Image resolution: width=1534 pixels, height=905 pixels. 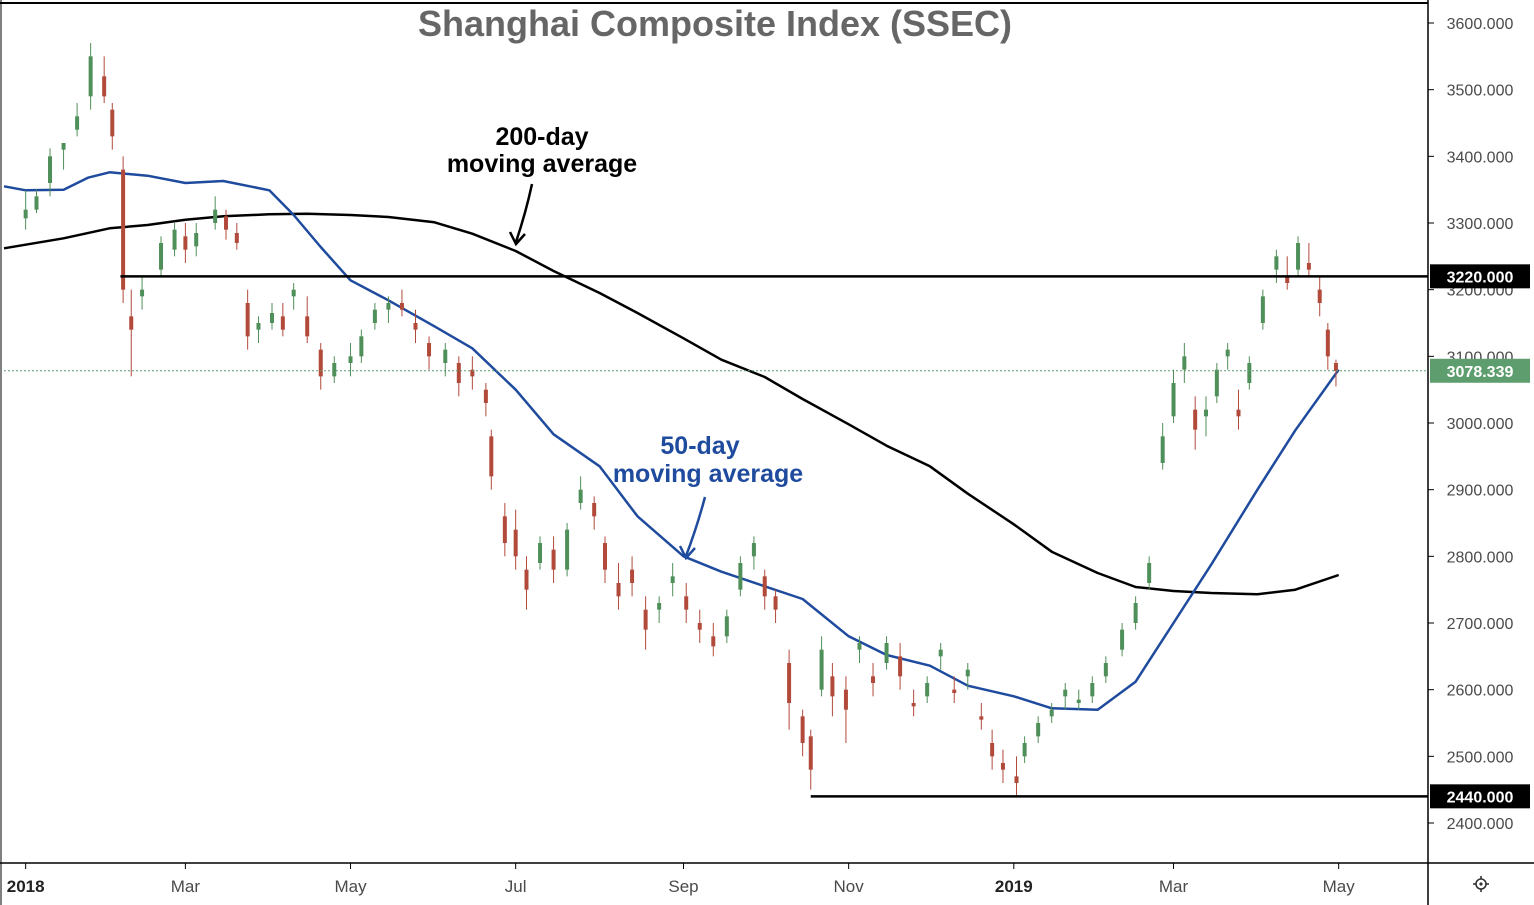 What do you see at coordinates (1481, 884) in the screenshot?
I see `gear-icon` at bounding box center [1481, 884].